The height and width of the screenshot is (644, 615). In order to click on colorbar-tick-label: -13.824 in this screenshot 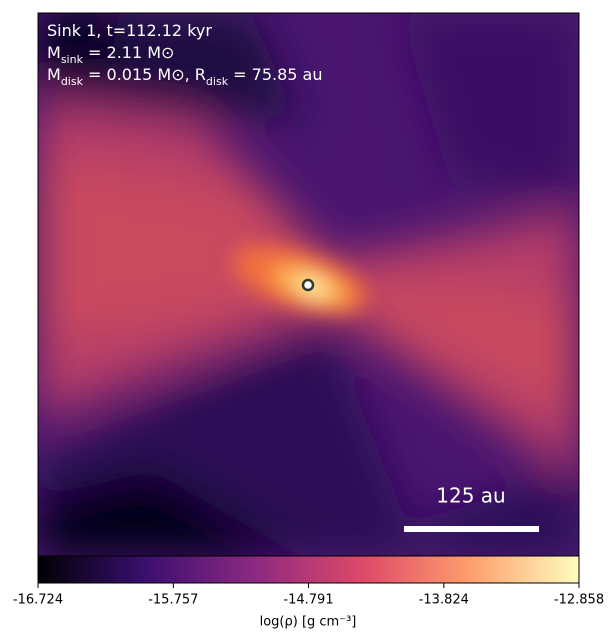, I will do `click(444, 600)`.